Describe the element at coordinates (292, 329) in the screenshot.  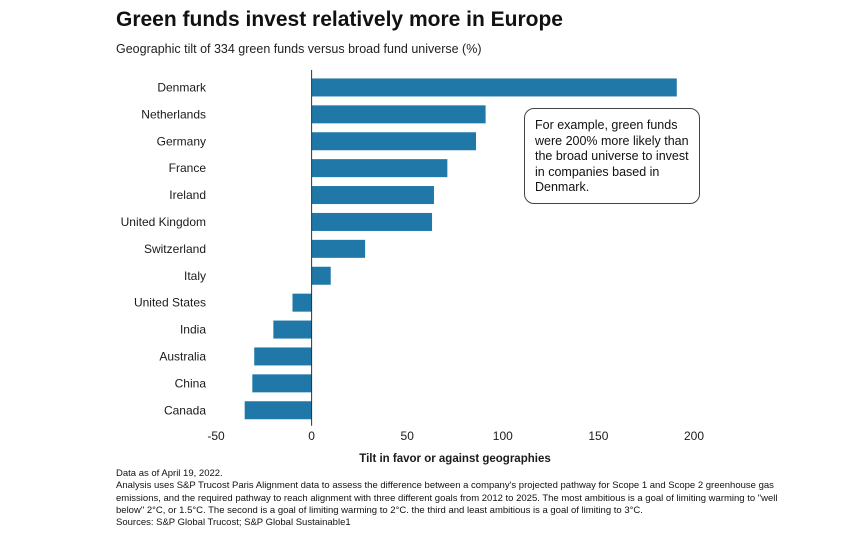
I see `bar-india` at that location.